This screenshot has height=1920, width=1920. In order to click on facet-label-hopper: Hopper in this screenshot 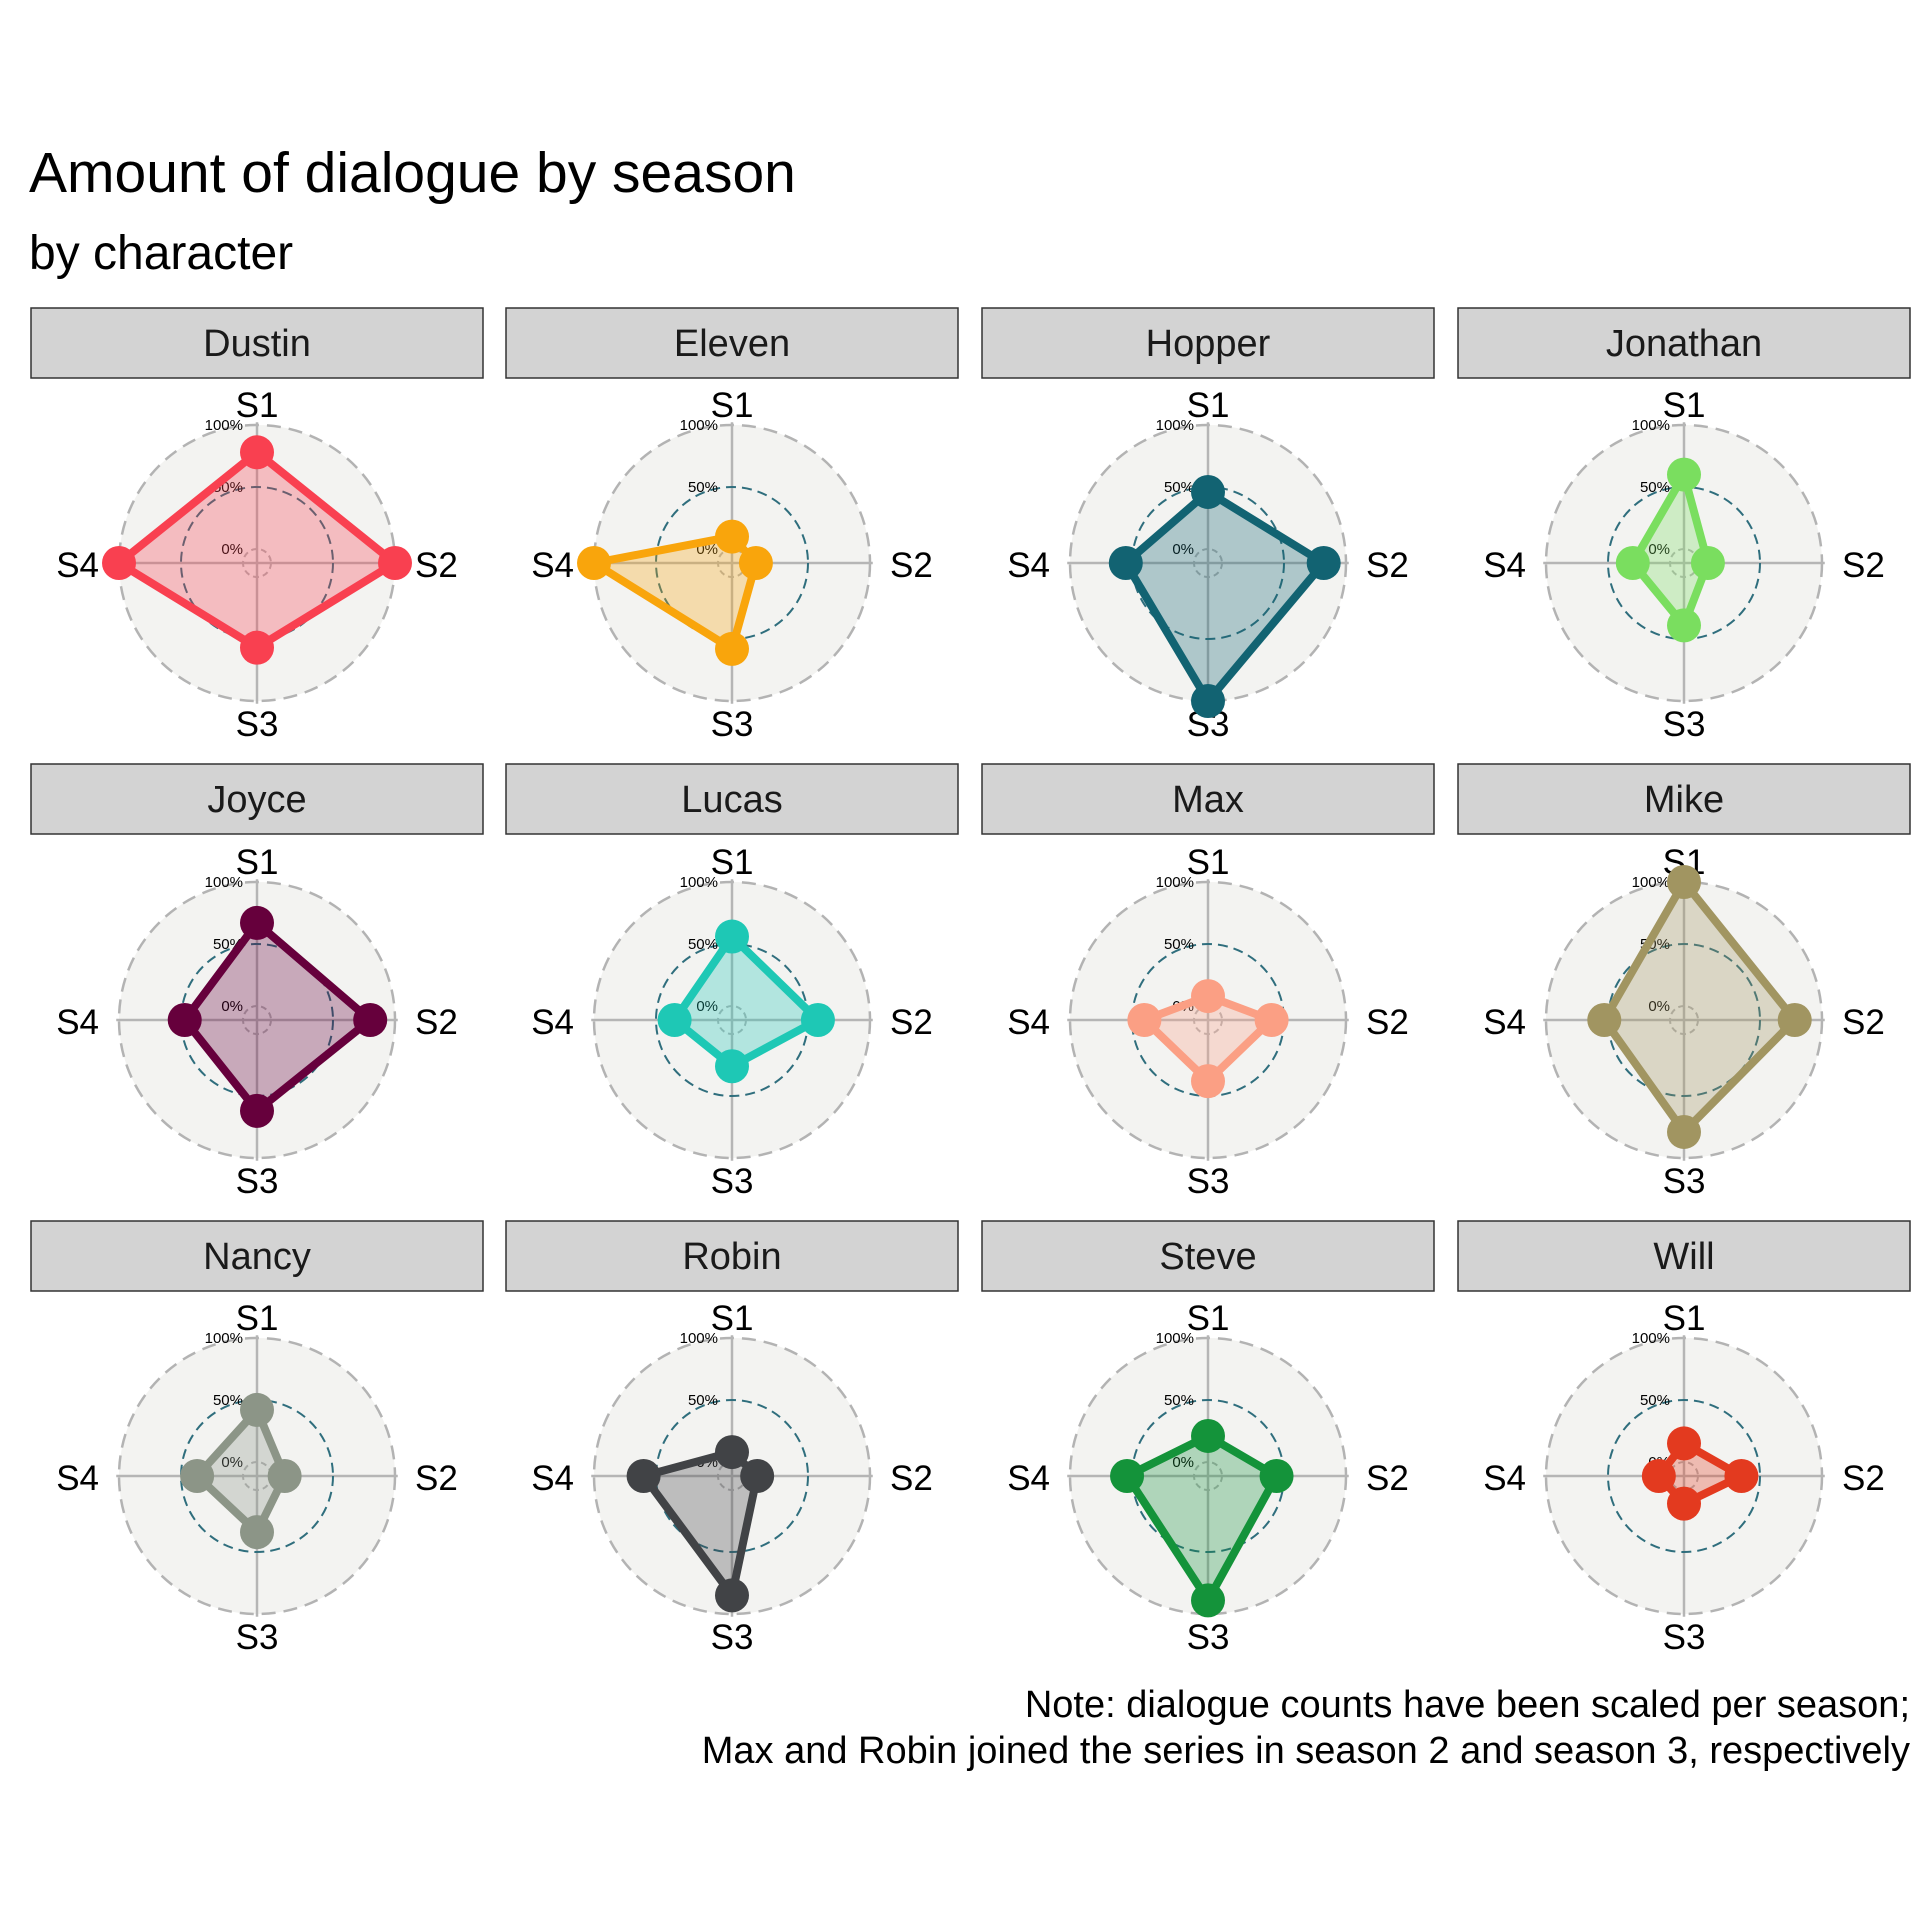, I will do `click(1208, 344)`.